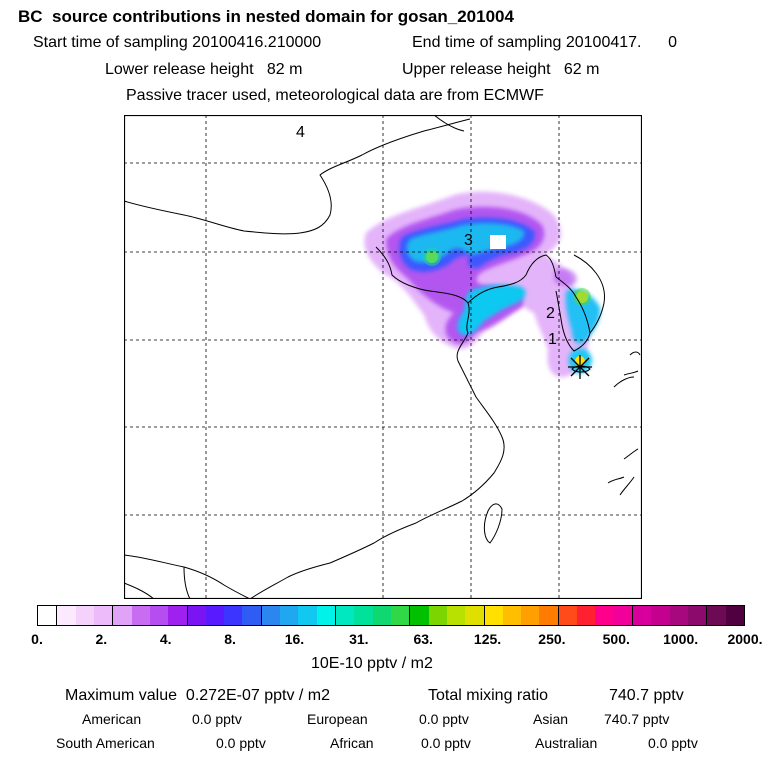 This screenshot has width=768, height=768. I want to click on colorbar-tick-label: 250., so click(552, 639).